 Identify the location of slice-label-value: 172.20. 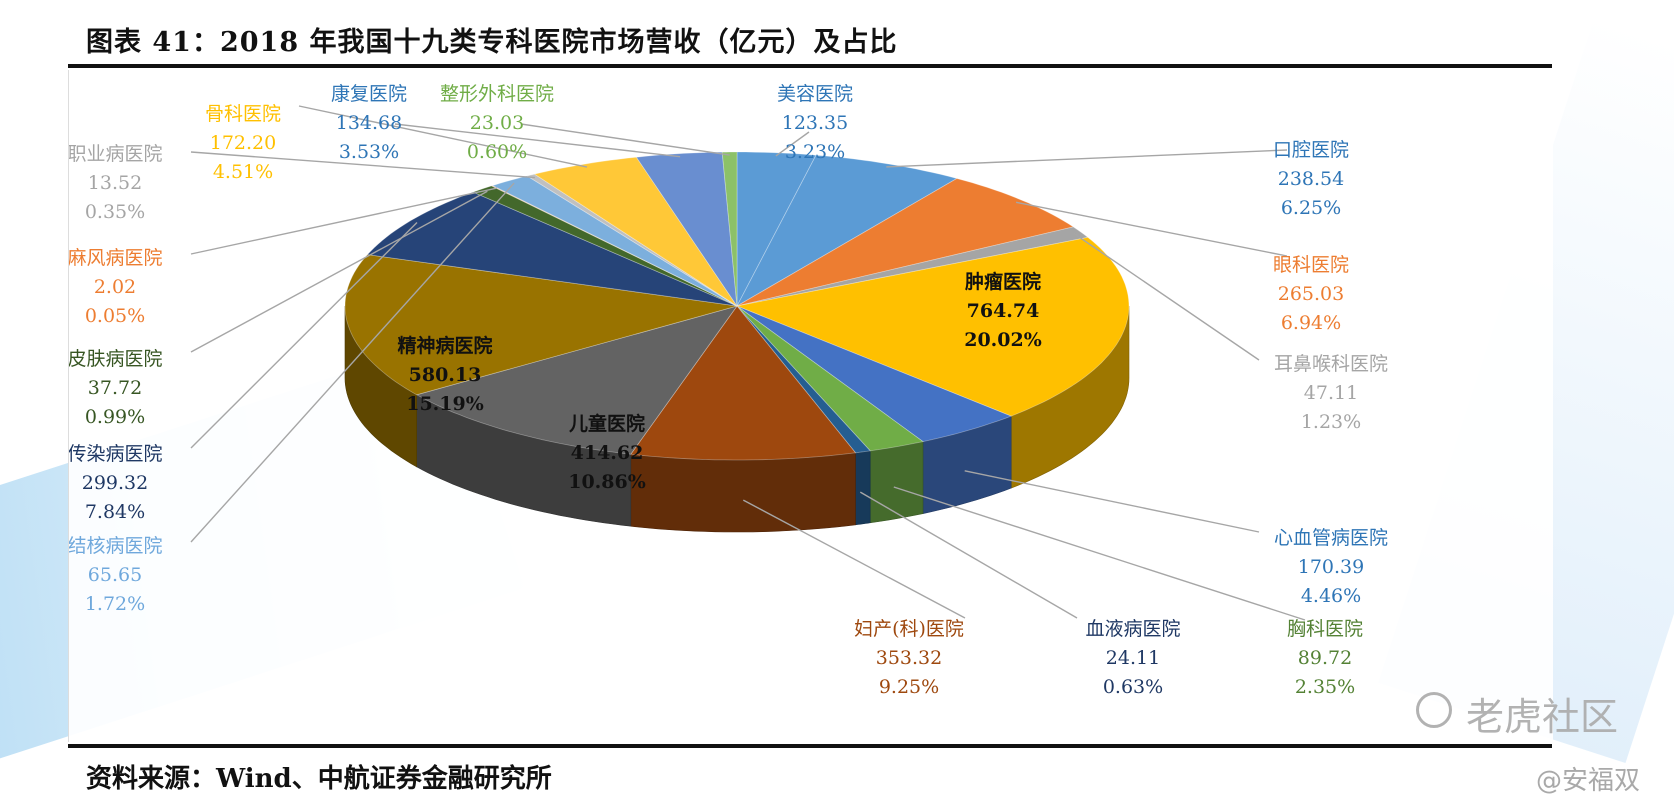
(243, 143).